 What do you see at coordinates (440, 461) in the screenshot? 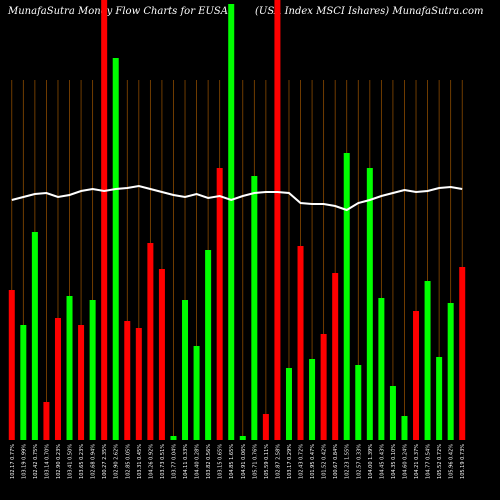
I see `x-tick-label: 105.52 0.72%` at bounding box center [440, 461].